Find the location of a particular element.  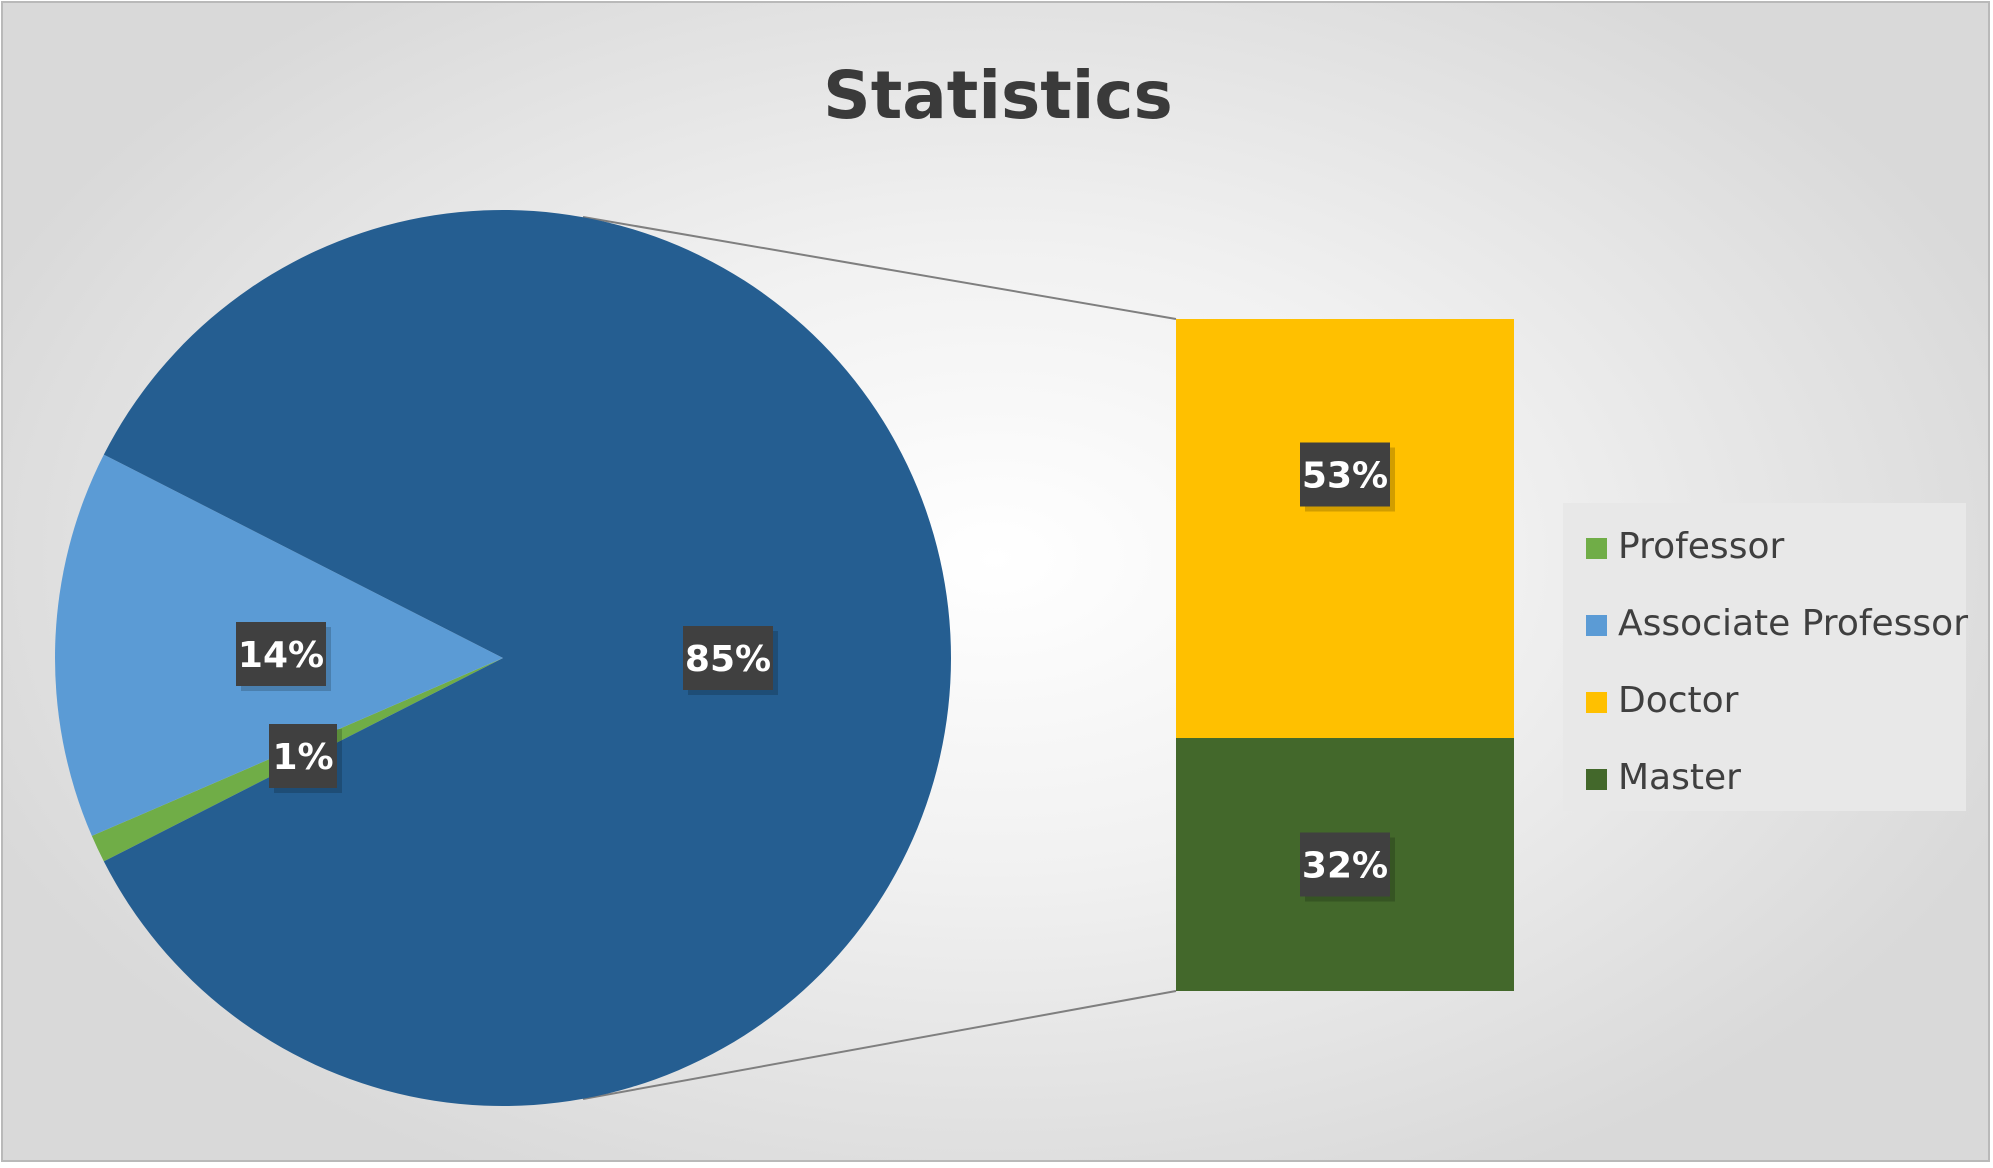

legend-label: Doctor is located at coordinates (1678, 700).